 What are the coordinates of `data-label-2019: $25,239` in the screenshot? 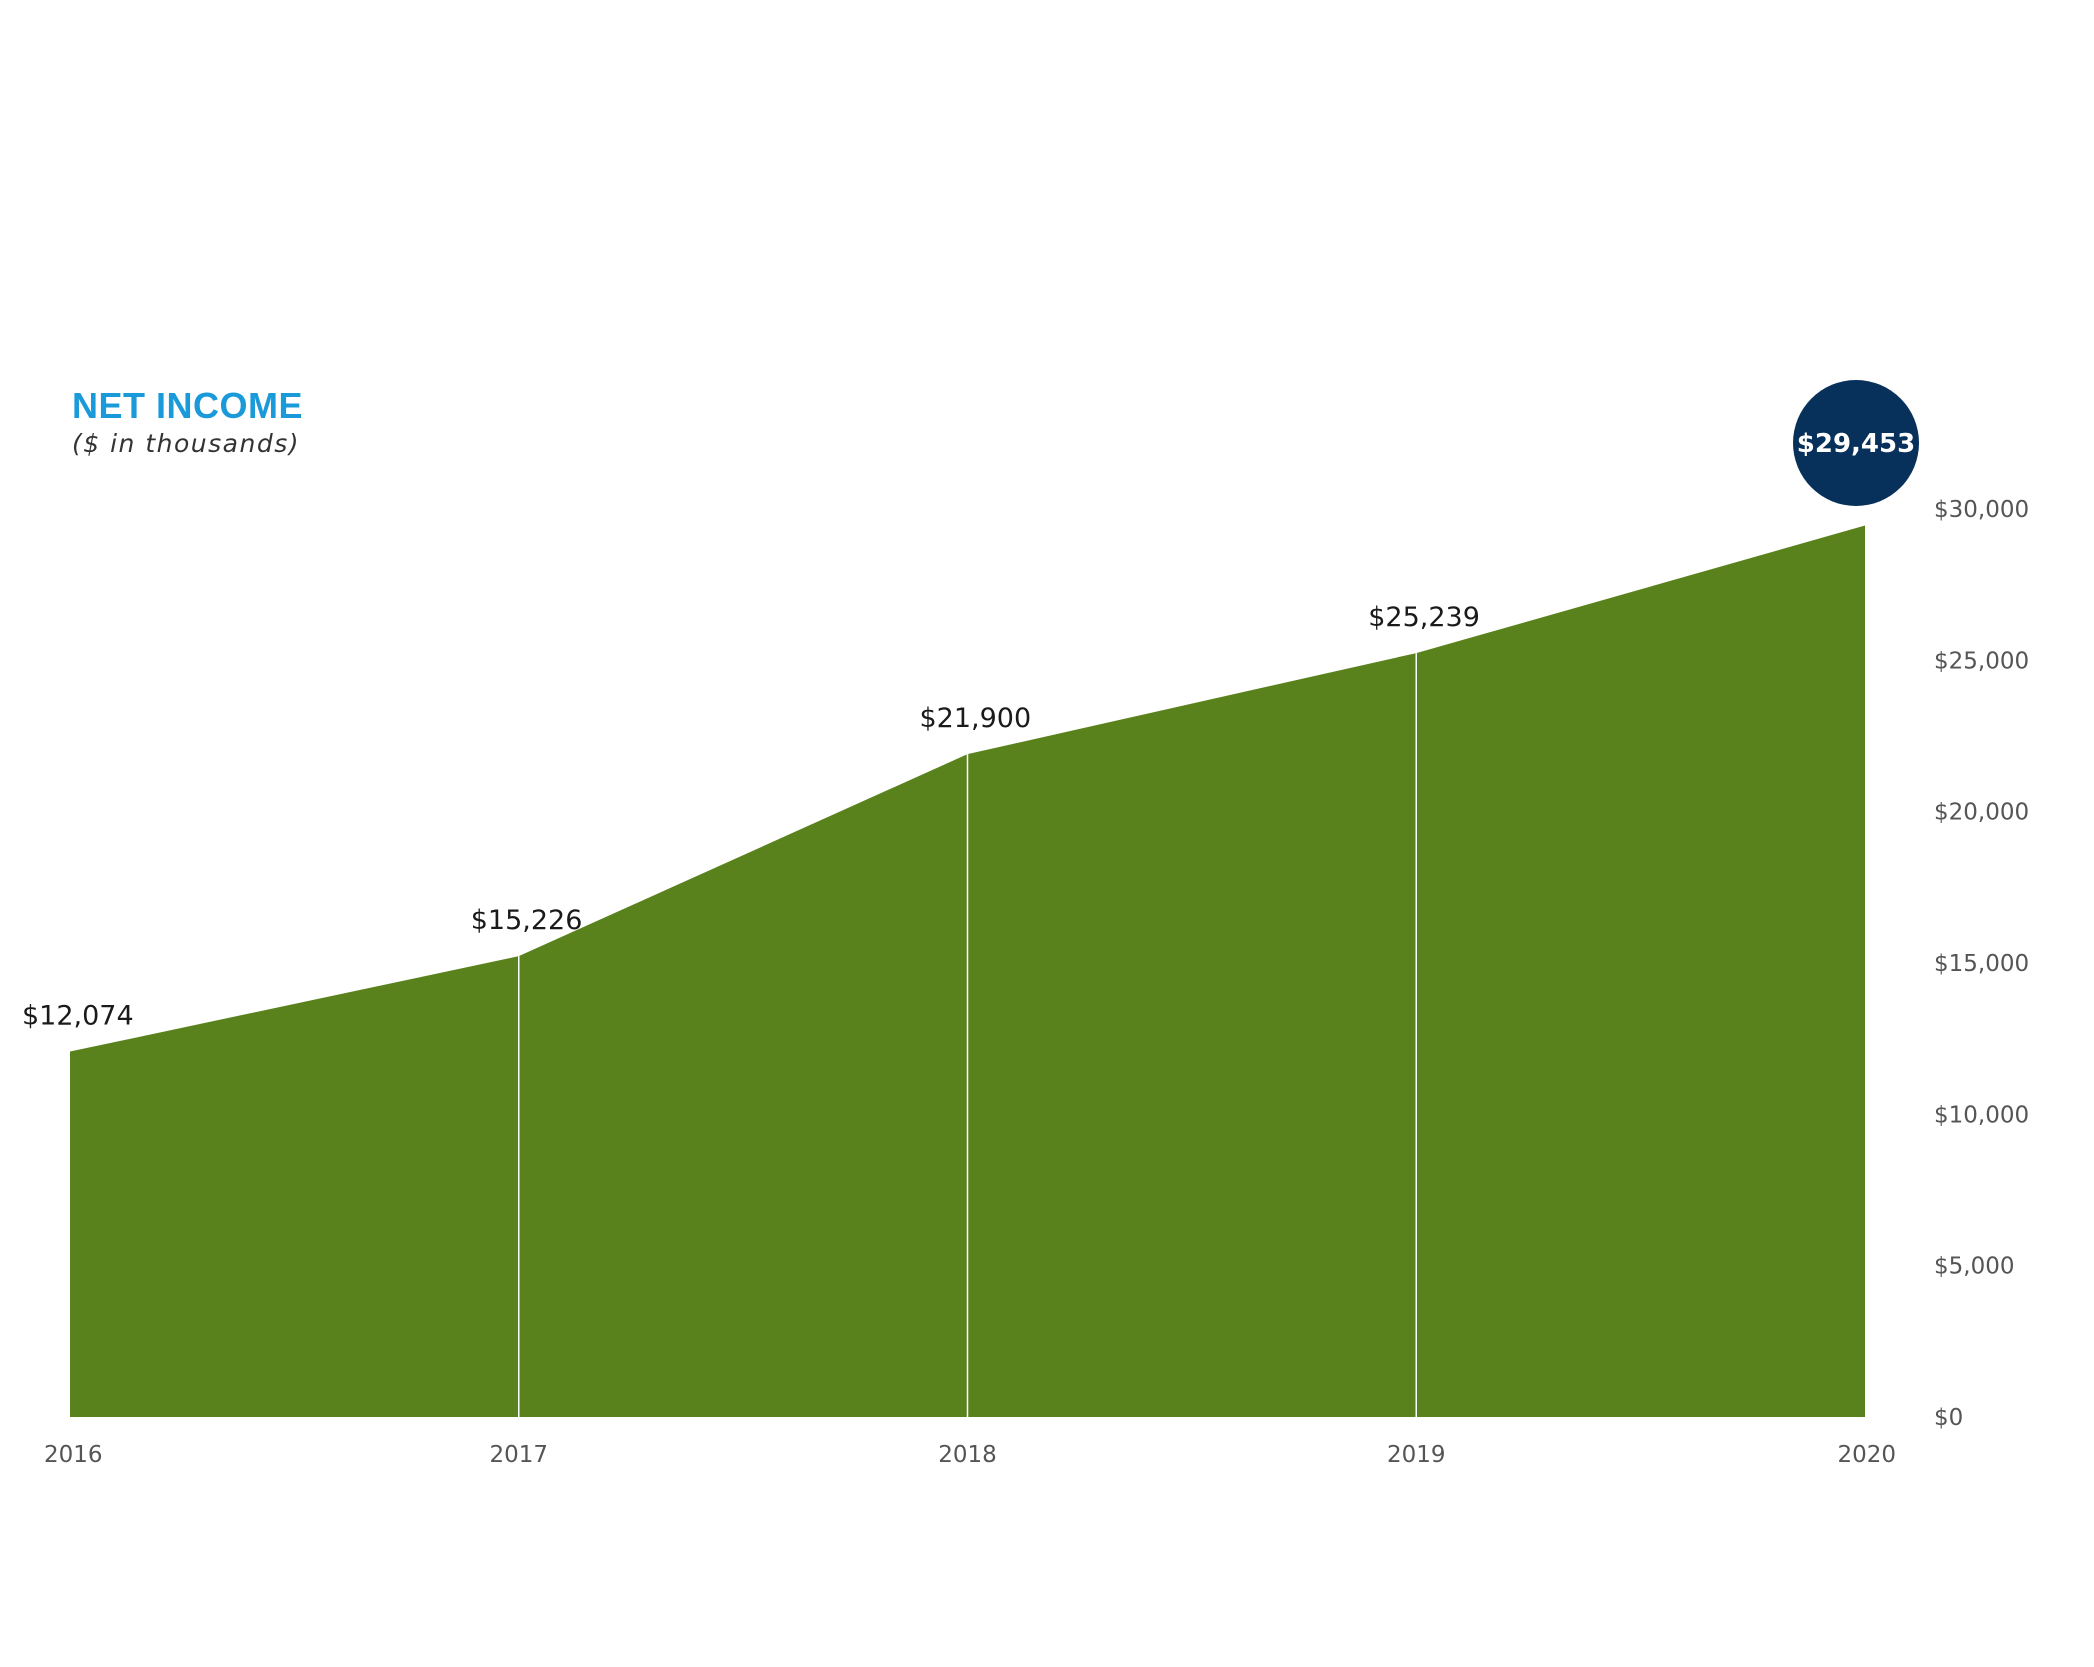 It's located at (1424, 617).